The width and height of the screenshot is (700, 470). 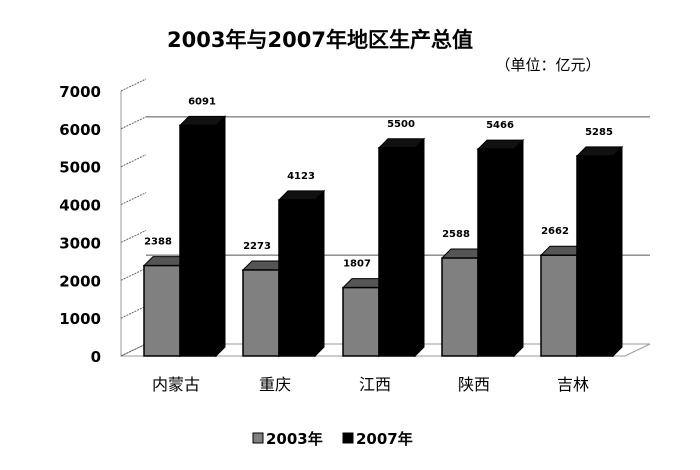 What do you see at coordinates (301, 176) in the screenshot?
I see `data-label: 4123` at bounding box center [301, 176].